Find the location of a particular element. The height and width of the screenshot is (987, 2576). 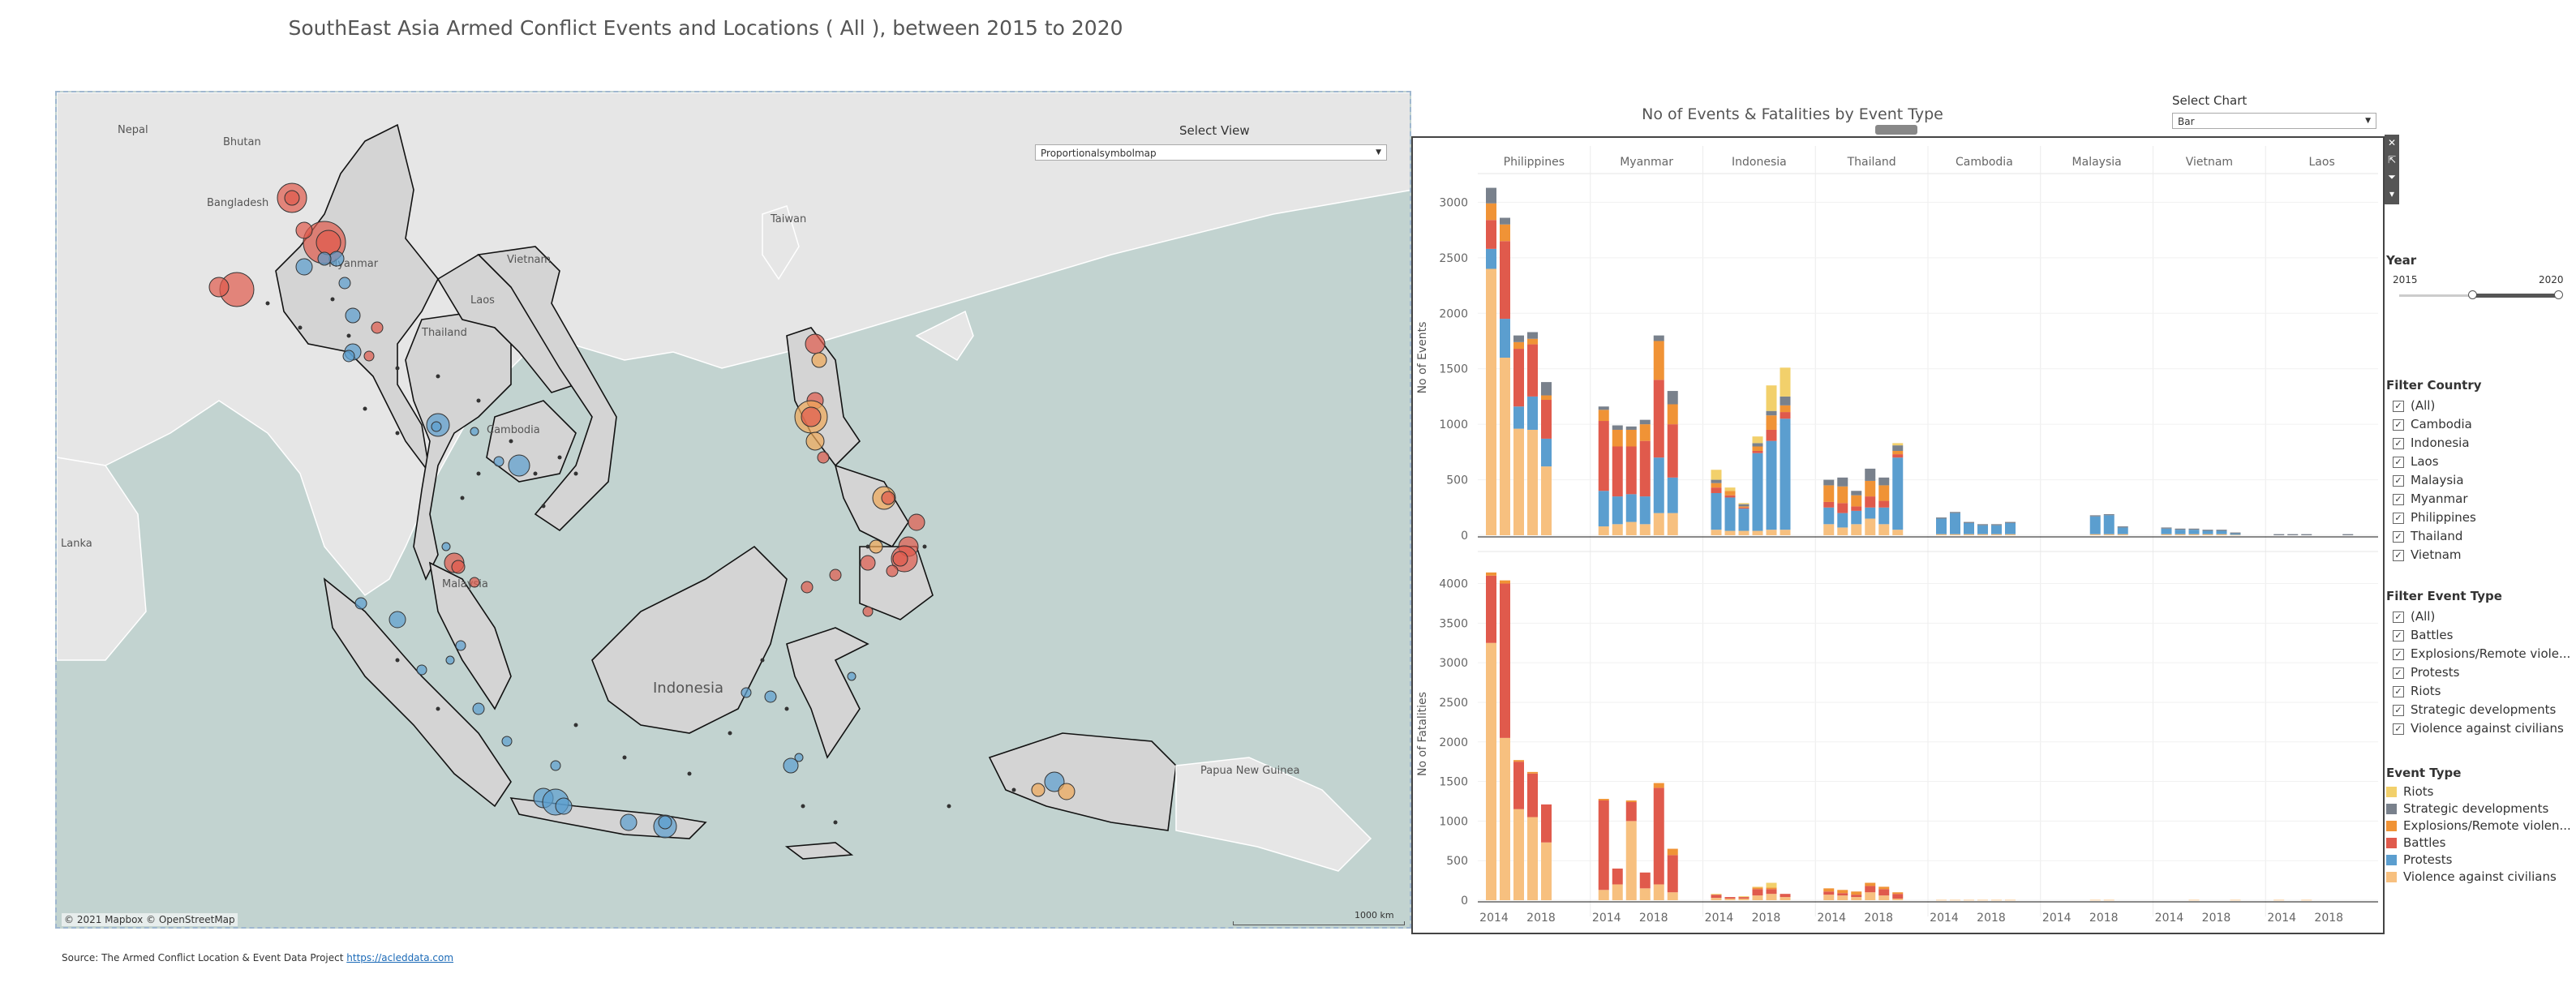

event-type-option: ✓ Strategic developments is located at coordinates (2481, 710).